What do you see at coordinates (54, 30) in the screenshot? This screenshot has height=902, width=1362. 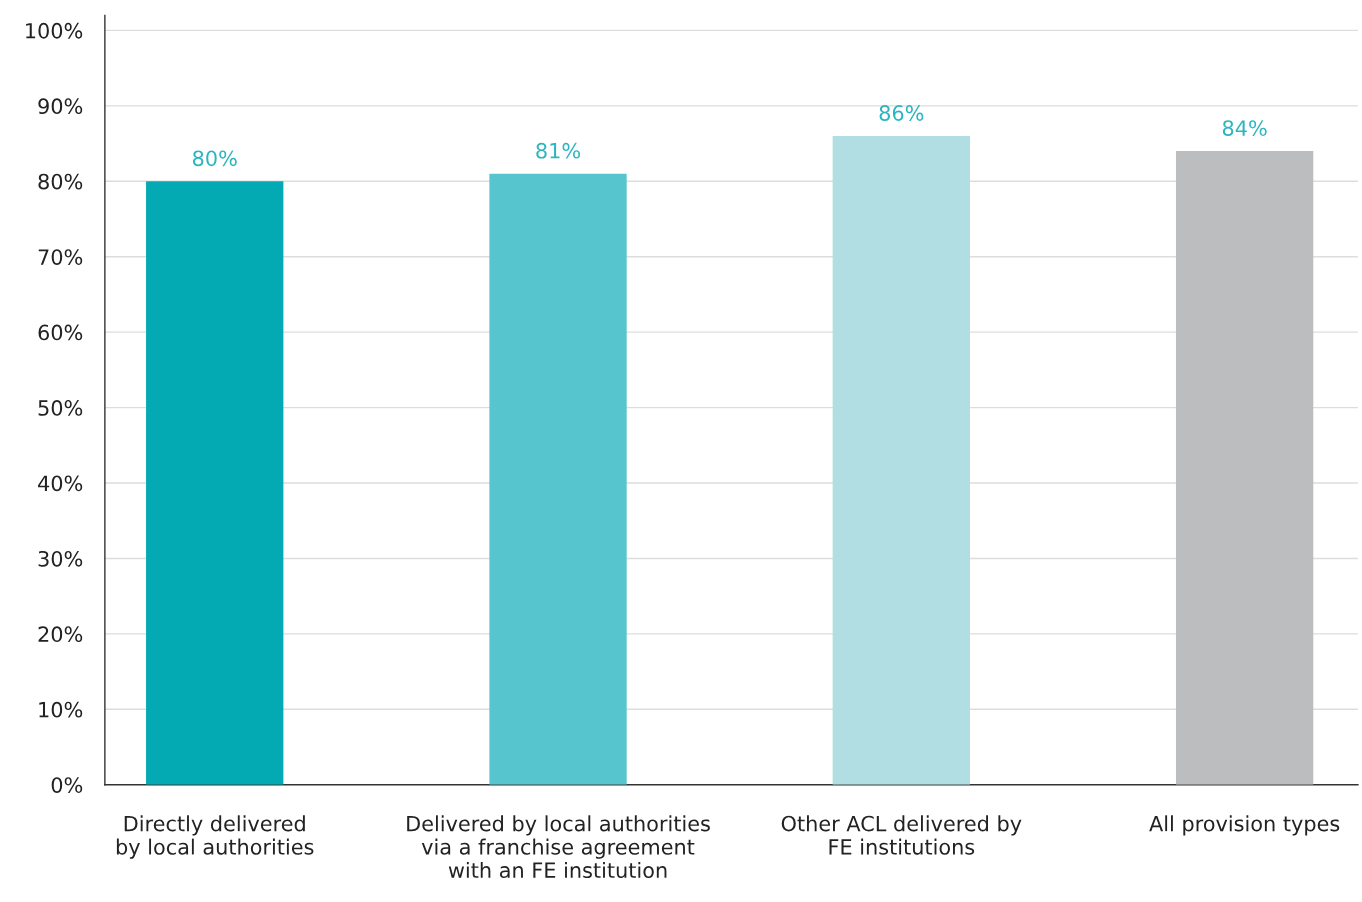 I see `y-tick-label: 100%` at bounding box center [54, 30].